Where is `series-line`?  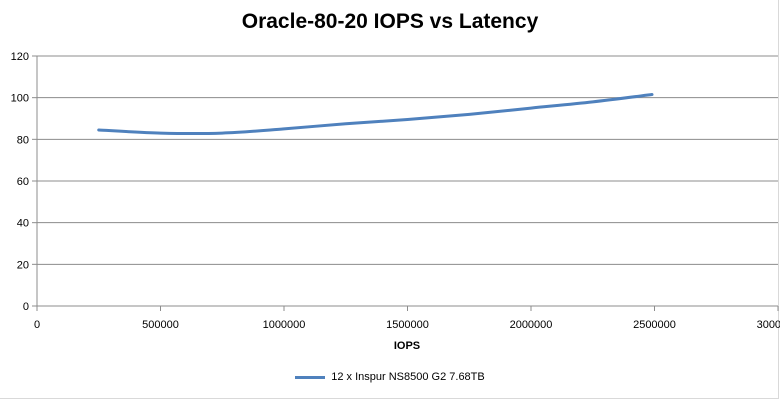 series-line is located at coordinates (375, 114).